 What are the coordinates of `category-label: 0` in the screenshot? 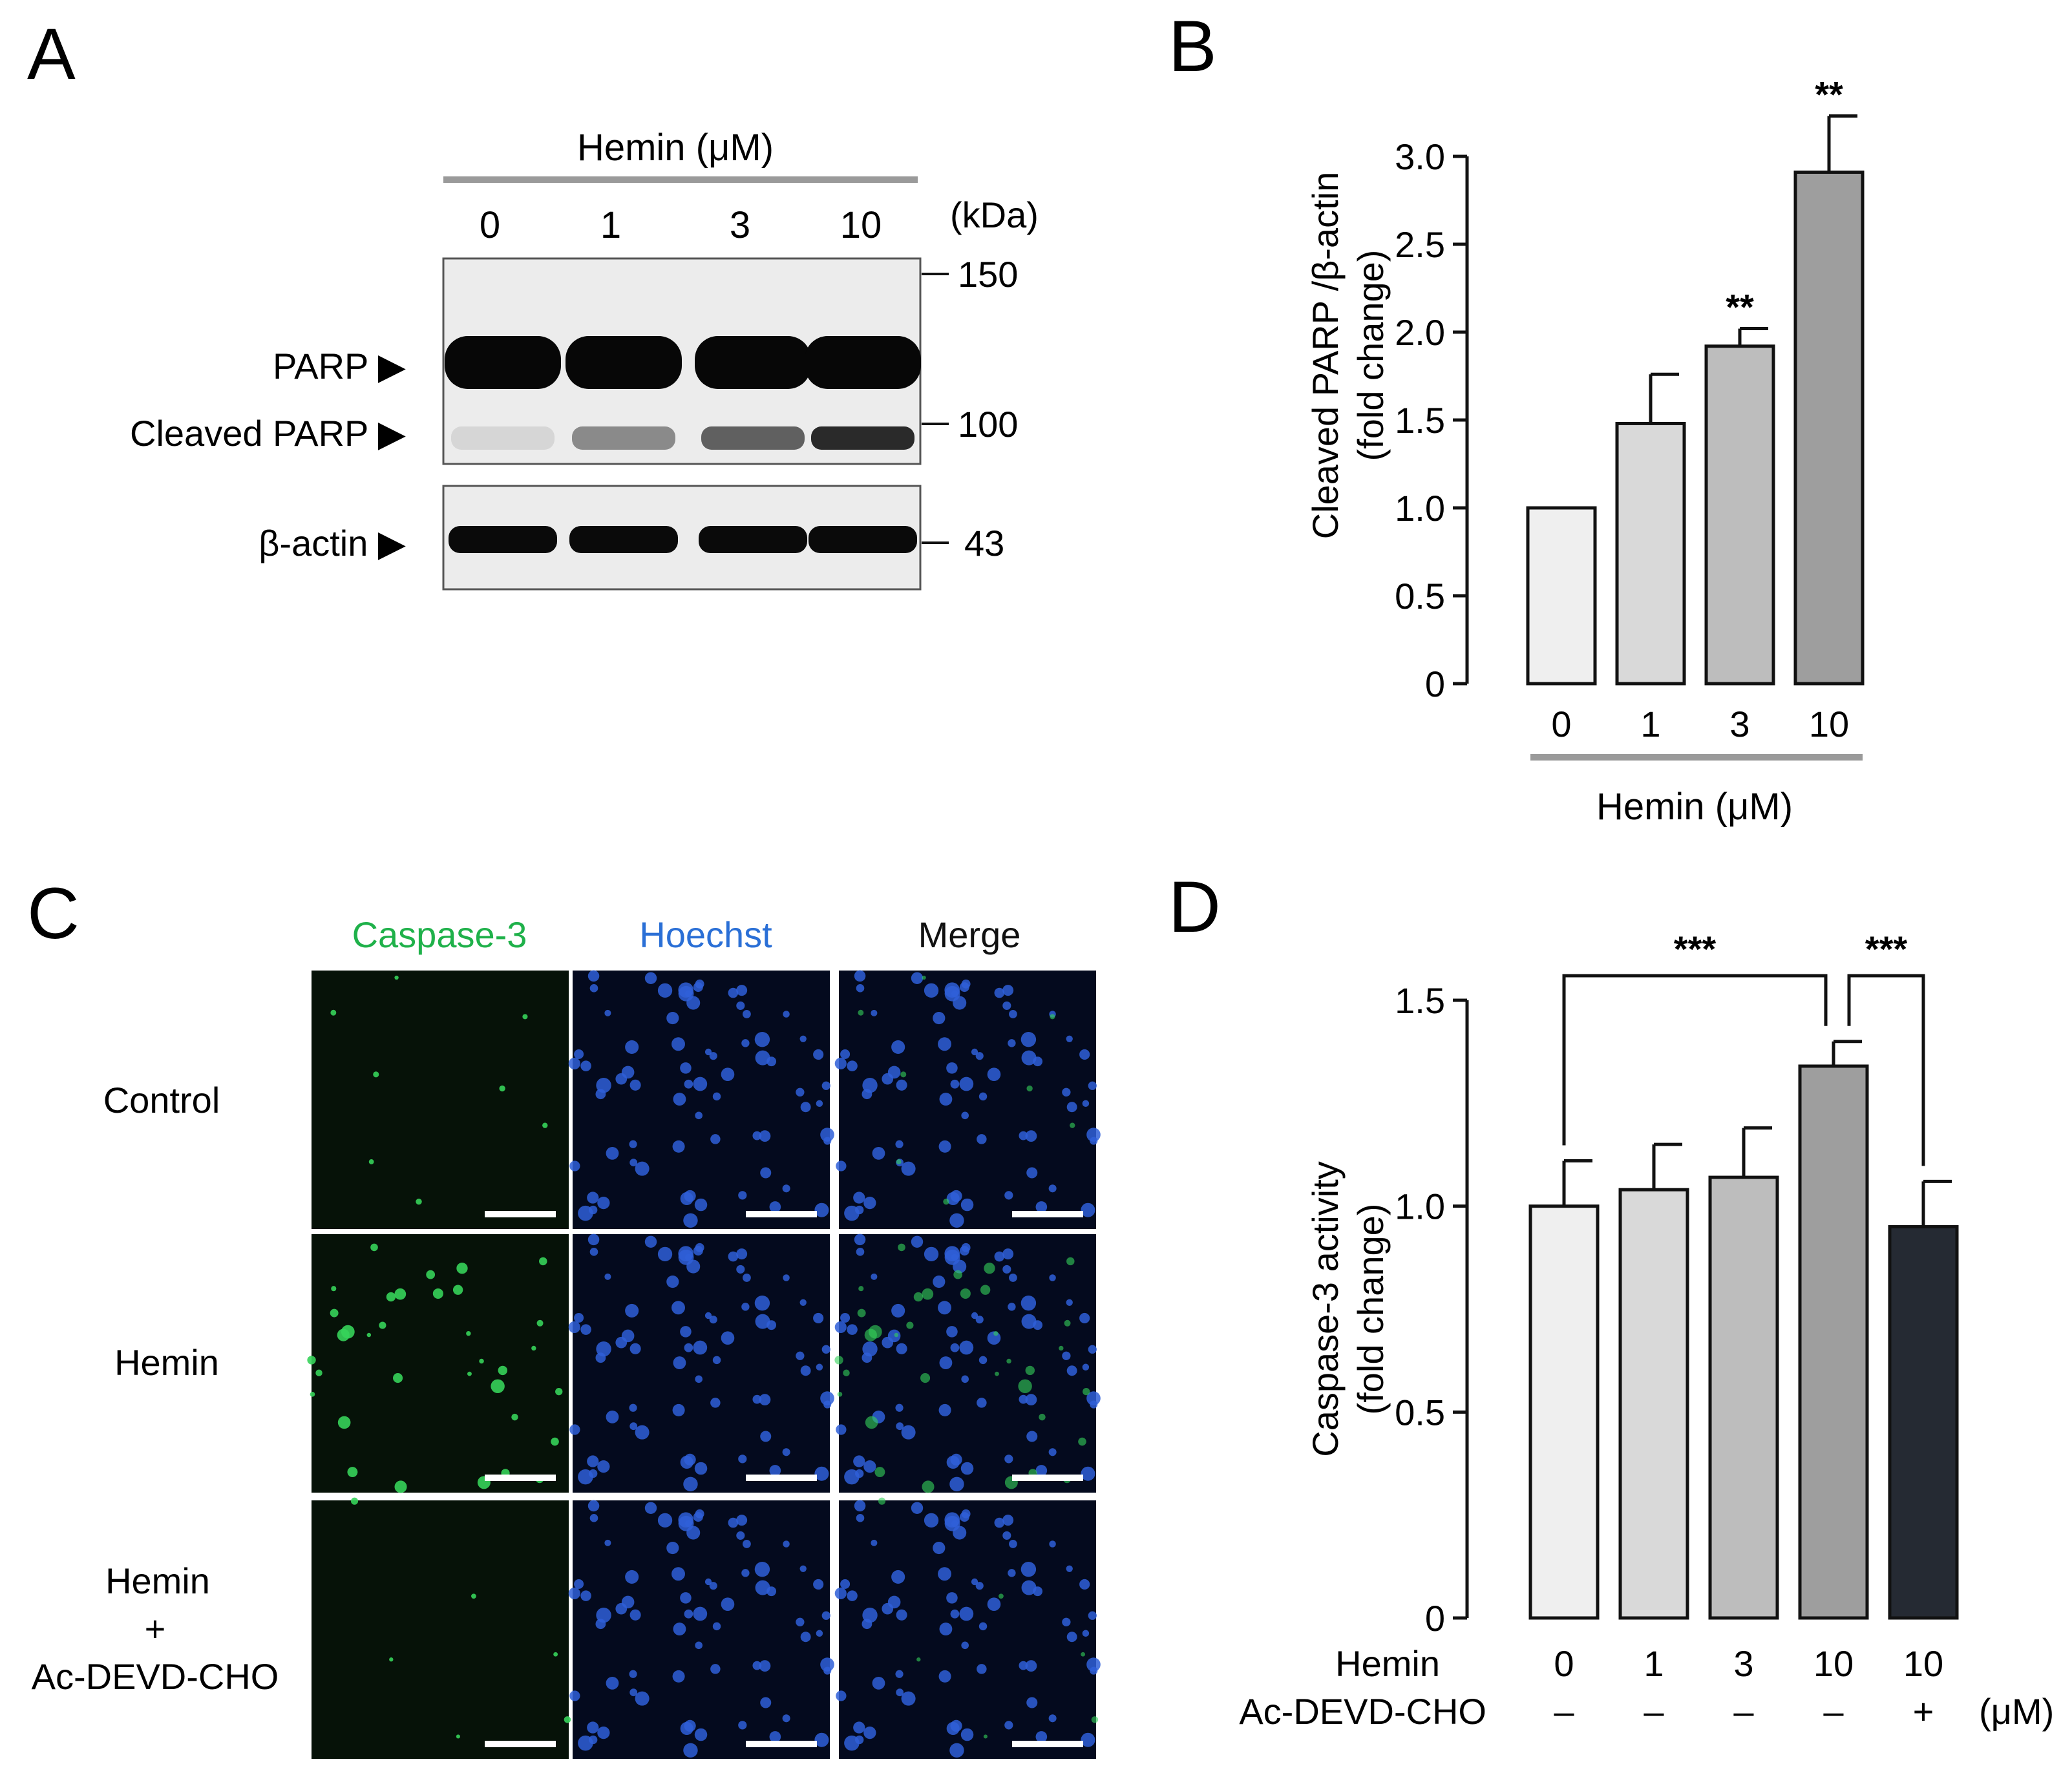 It's located at (1564, 1663).